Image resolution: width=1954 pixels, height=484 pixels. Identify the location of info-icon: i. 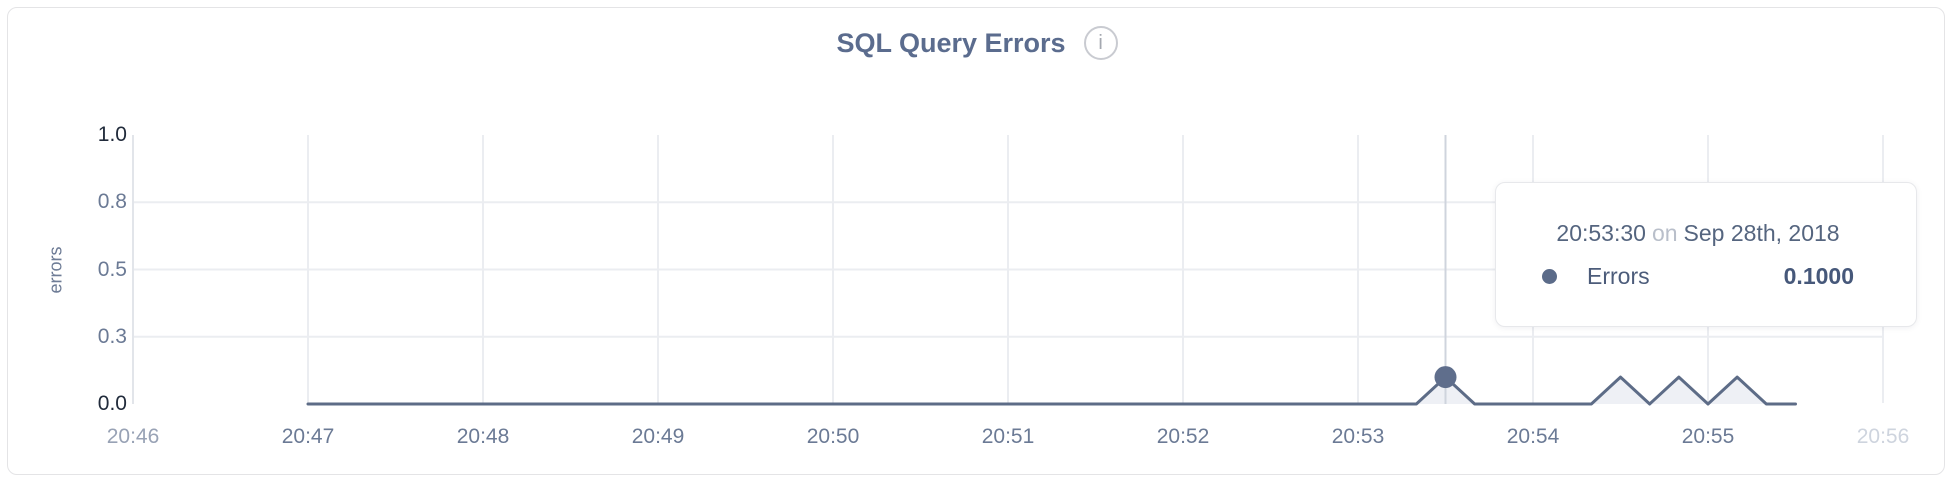
(1100, 43).